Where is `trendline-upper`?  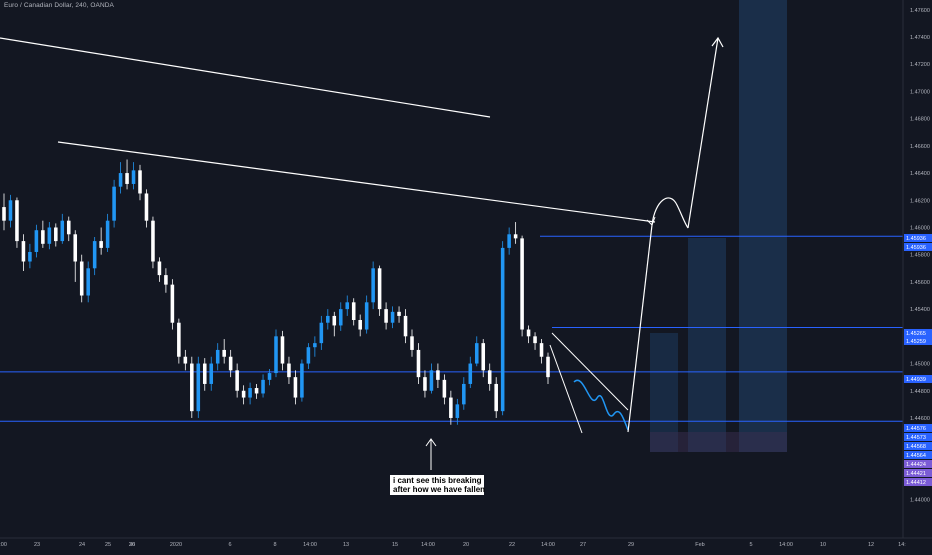 trendline-upper is located at coordinates (245, 77).